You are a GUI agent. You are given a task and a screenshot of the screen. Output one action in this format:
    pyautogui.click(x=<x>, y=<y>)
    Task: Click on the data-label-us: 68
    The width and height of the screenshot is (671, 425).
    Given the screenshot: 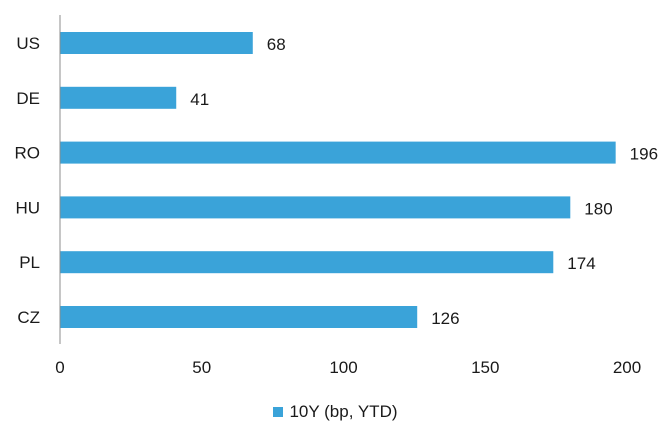 What is the action you would take?
    pyautogui.click(x=276, y=44)
    